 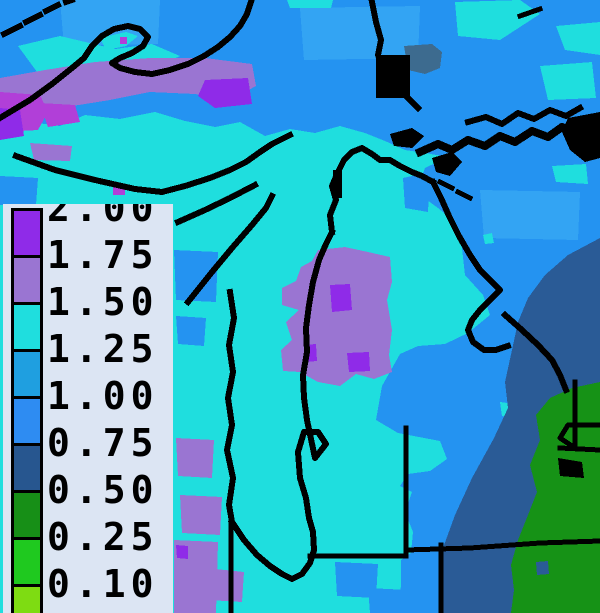 What do you see at coordinates (27, 421) in the screenshot?
I see `legend-swatch-1.00` at bounding box center [27, 421].